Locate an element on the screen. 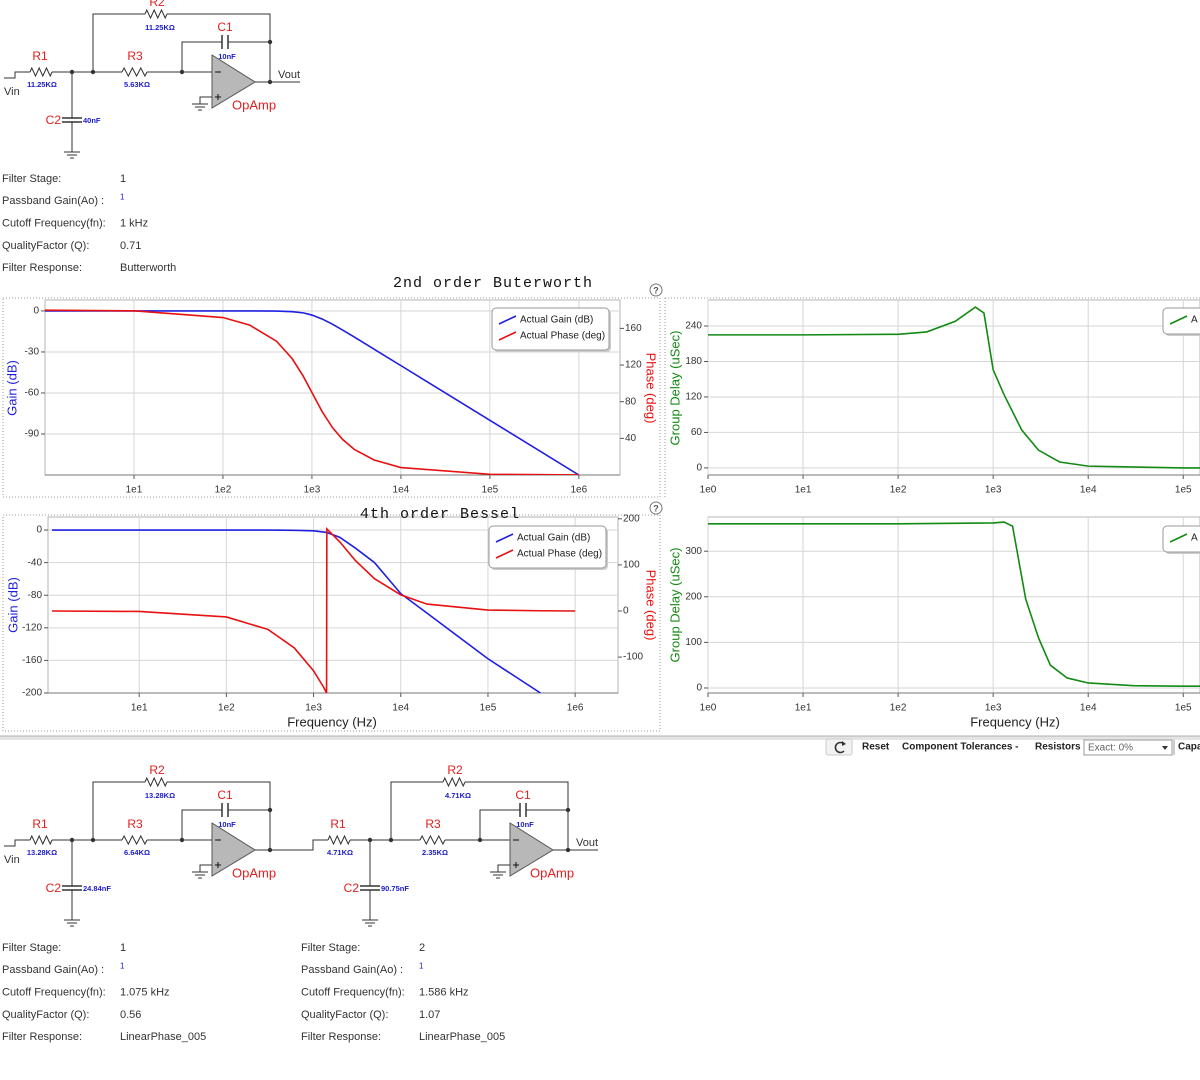 The width and height of the screenshot is (1200, 1080). y2-tick-label: 100 is located at coordinates (631, 565).